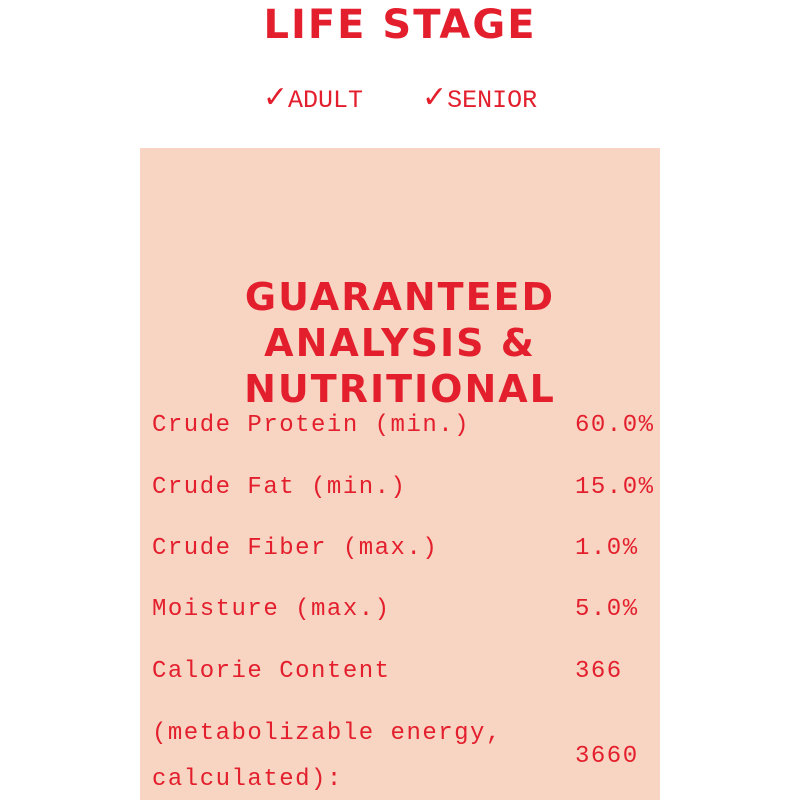  What do you see at coordinates (607, 756) in the screenshot?
I see `row-value: 3660` at bounding box center [607, 756].